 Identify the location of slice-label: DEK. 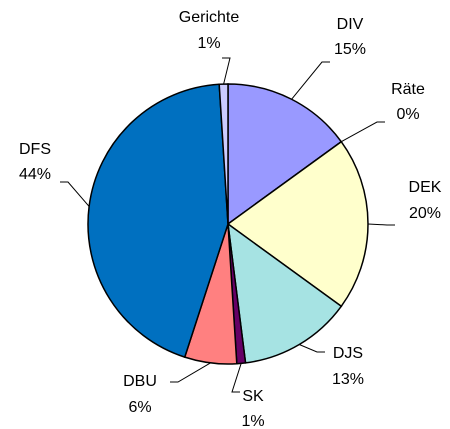
(425, 187).